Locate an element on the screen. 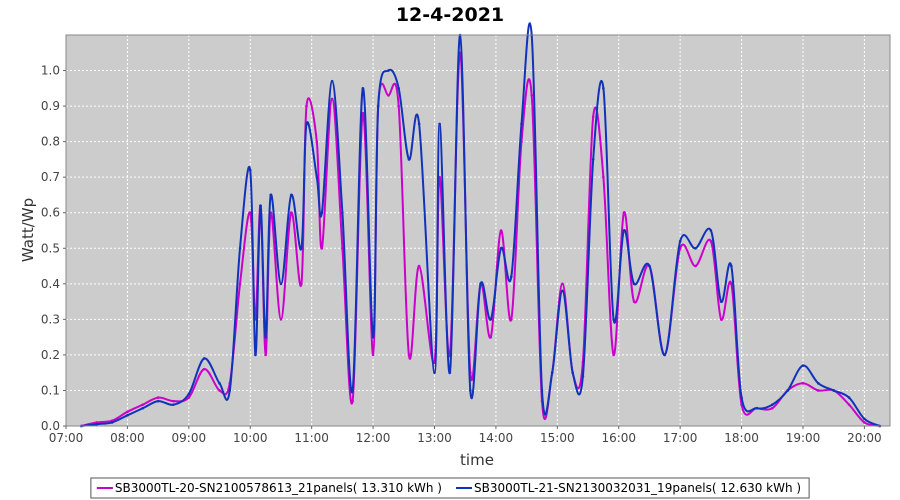  x-tick-label: 09:00 is located at coordinates (189, 438).